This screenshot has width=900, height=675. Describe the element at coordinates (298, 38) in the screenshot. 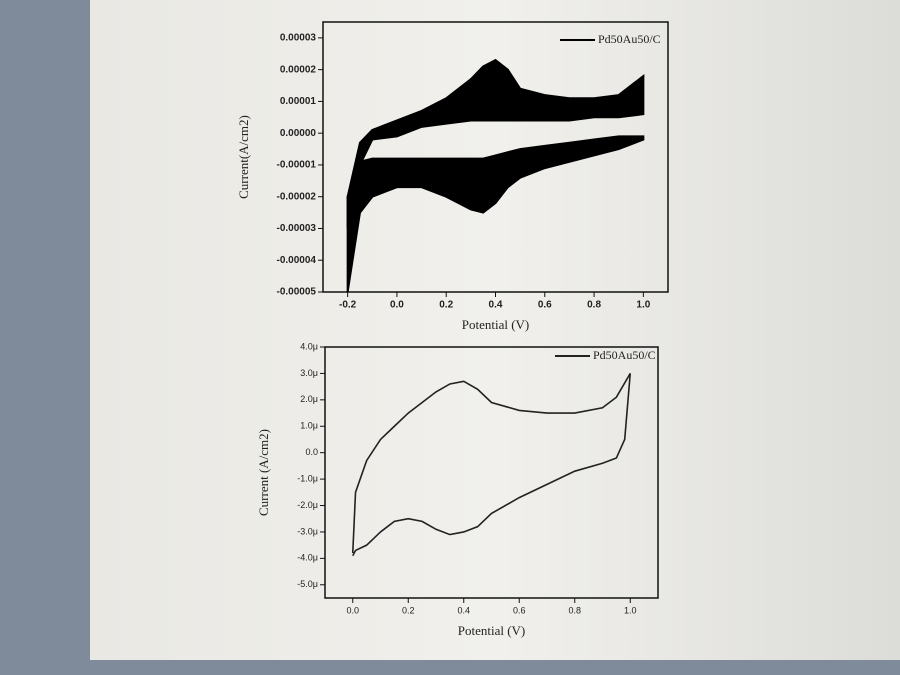

I see `y-tick-label: 0.00003` at that location.